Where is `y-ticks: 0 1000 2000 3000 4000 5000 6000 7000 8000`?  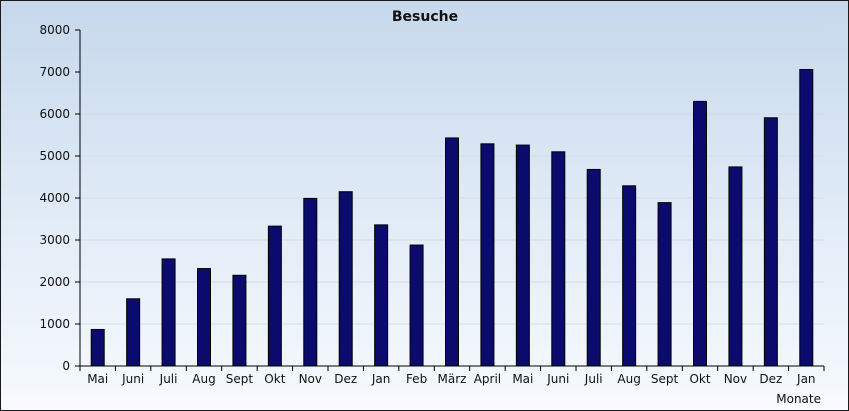 y-ticks: 0 1000 2000 3000 4000 5000 6000 7000 8000 is located at coordinates (59, 198).